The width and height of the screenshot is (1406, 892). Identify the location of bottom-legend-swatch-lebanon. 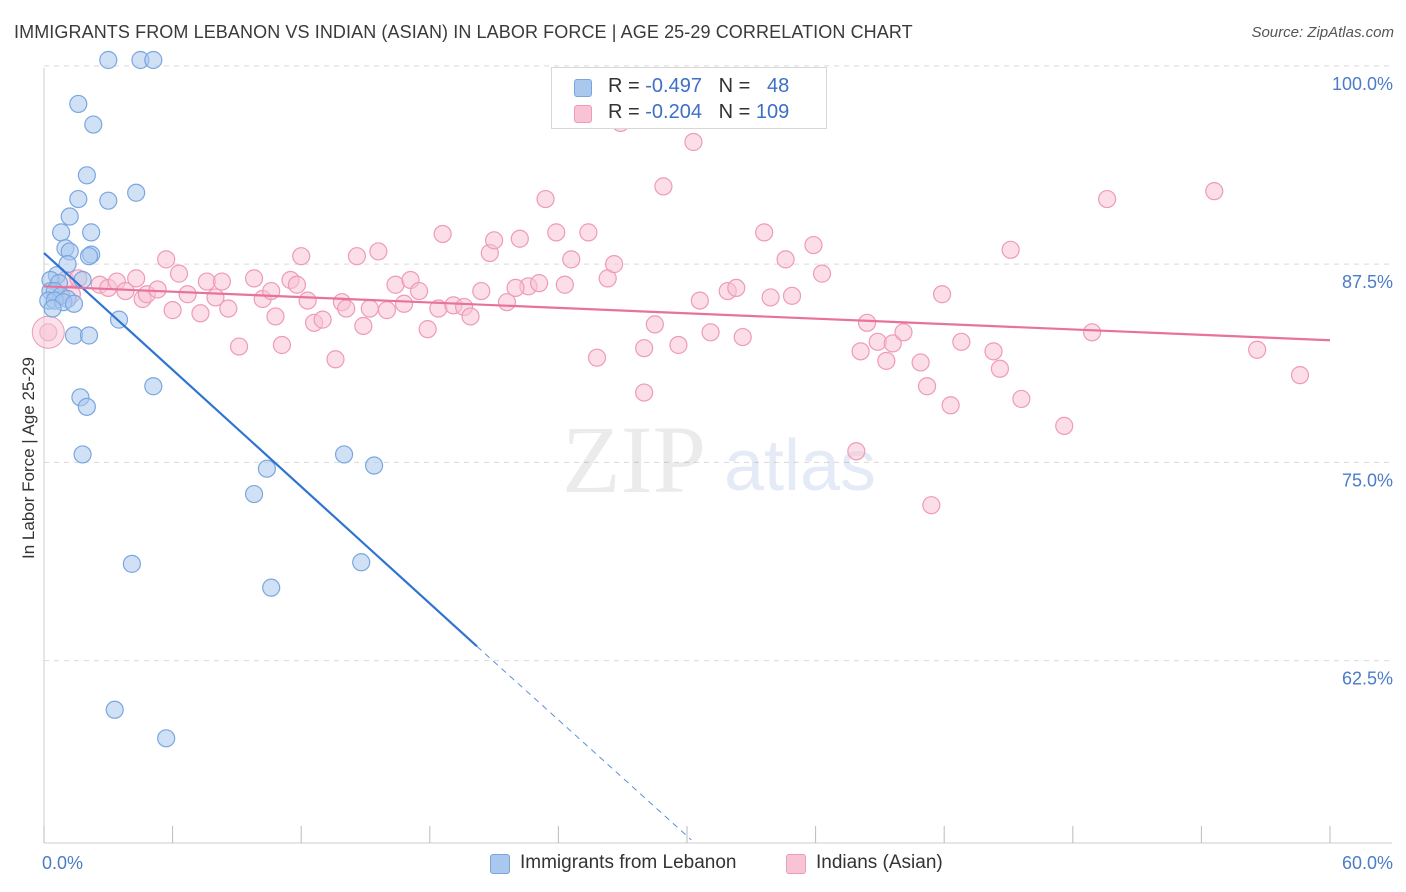
(500, 864).